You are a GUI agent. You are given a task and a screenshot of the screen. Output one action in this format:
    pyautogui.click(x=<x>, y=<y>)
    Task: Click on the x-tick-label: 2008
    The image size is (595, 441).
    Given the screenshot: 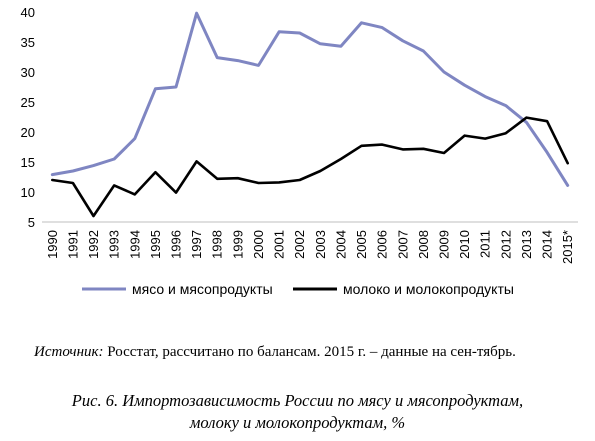 What is the action you would take?
    pyautogui.click(x=423, y=244)
    